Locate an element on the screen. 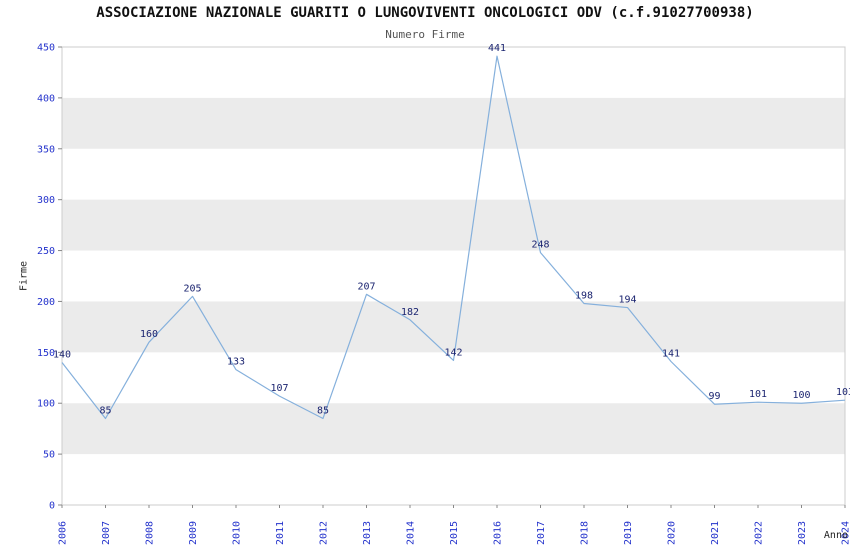 This screenshot has height=550, width=850. data-label: 142 is located at coordinates (453, 352).